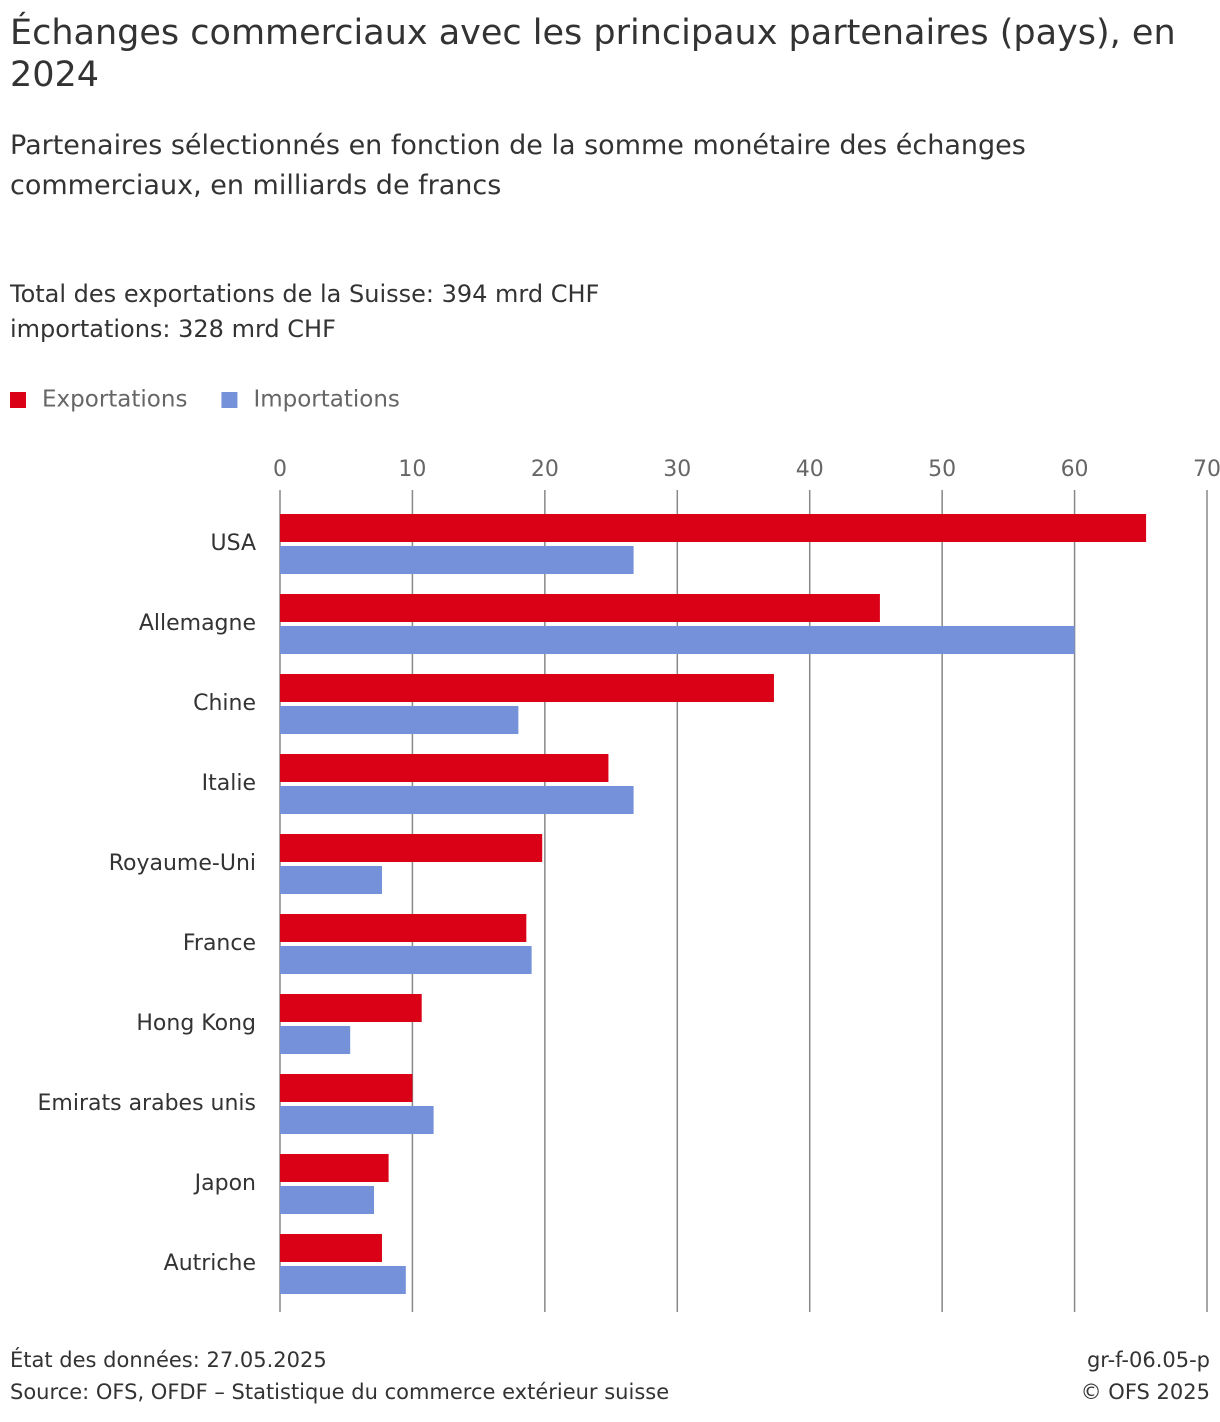 The image size is (1220, 1422). Describe the element at coordinates (114, 400) in the screenshot. I see `legend-label: Exportations` at that location.